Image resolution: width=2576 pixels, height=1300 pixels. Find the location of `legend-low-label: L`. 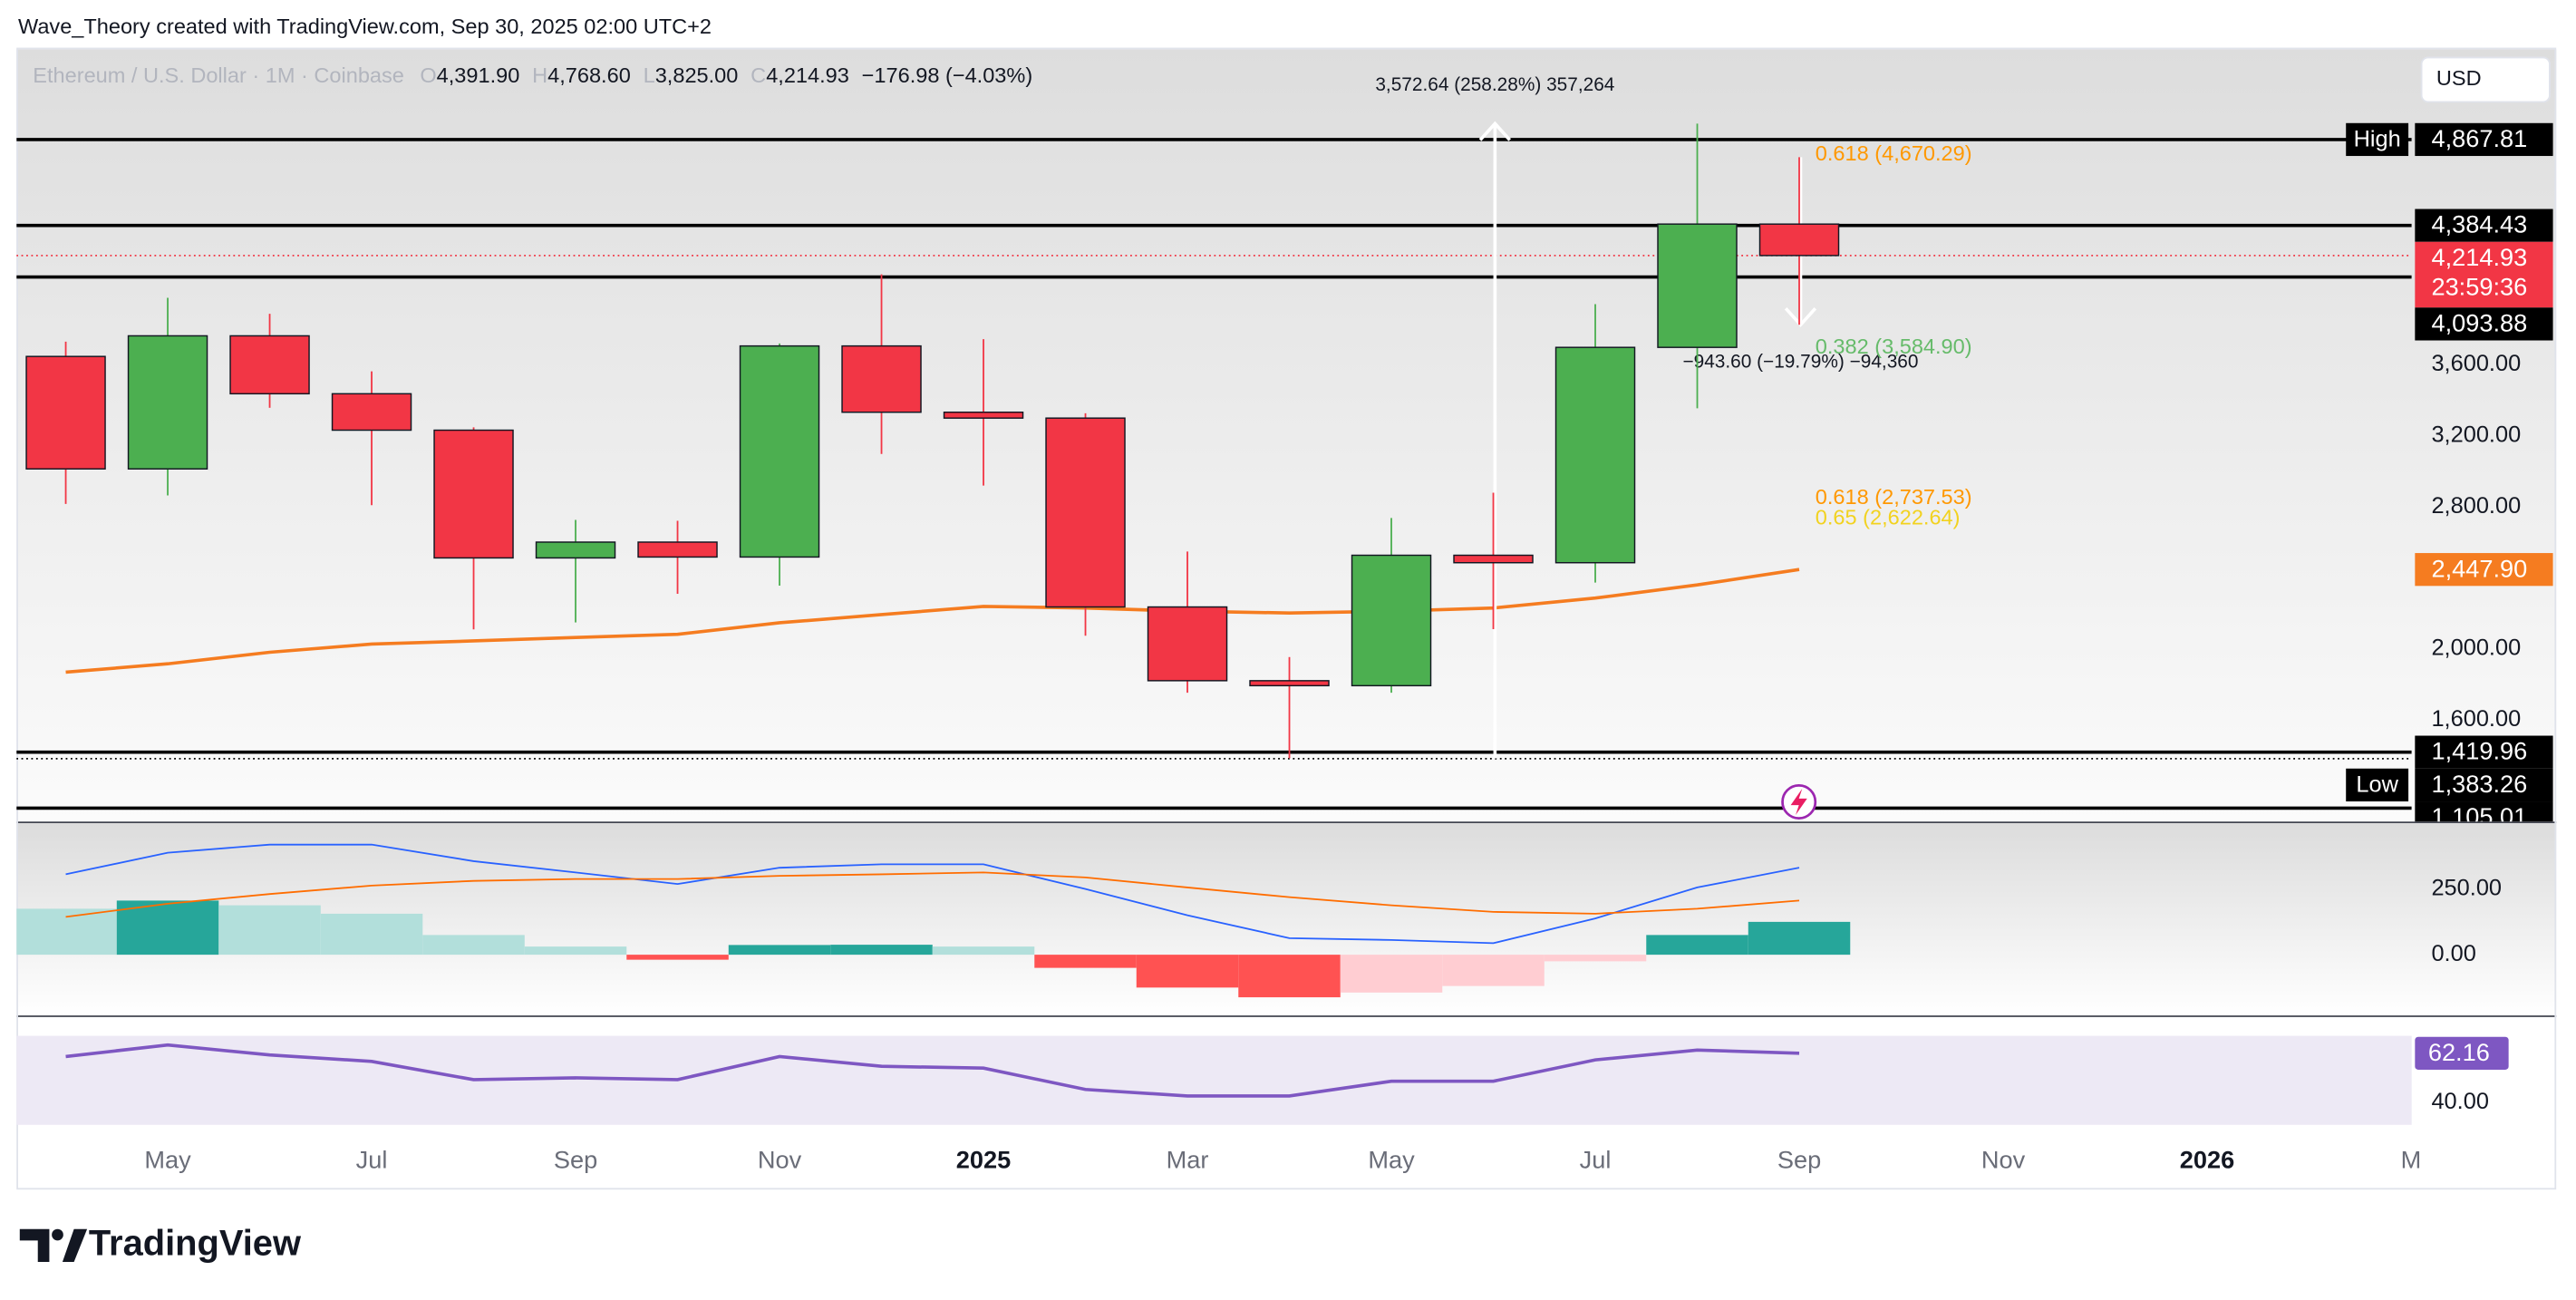

legend-low-label: L is located at coordinates (649, 75).